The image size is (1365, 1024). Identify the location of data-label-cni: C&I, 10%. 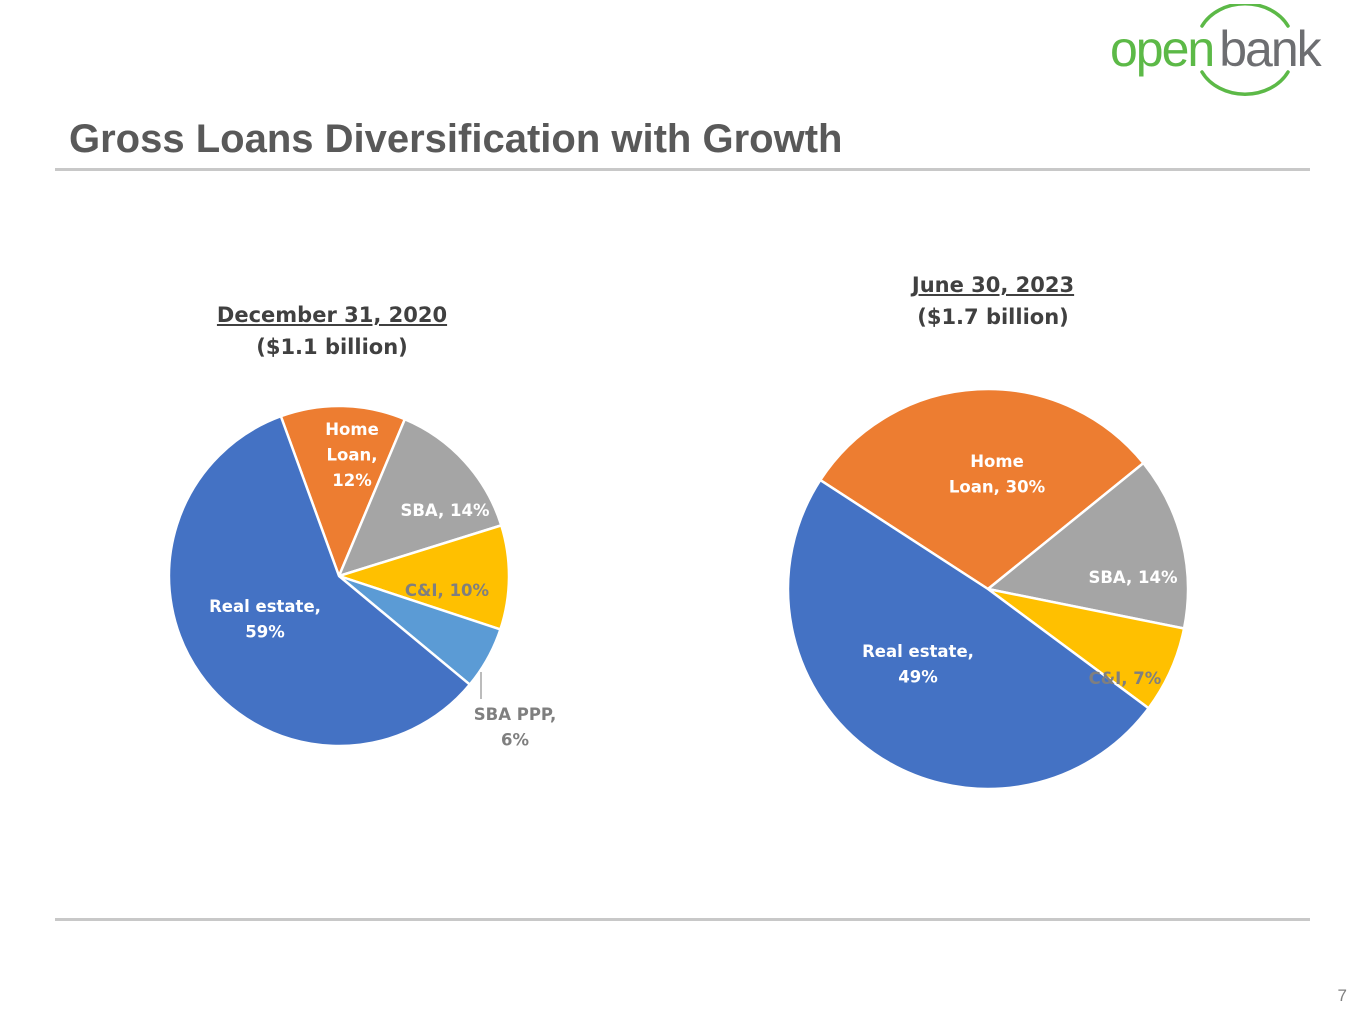
(447, 590).